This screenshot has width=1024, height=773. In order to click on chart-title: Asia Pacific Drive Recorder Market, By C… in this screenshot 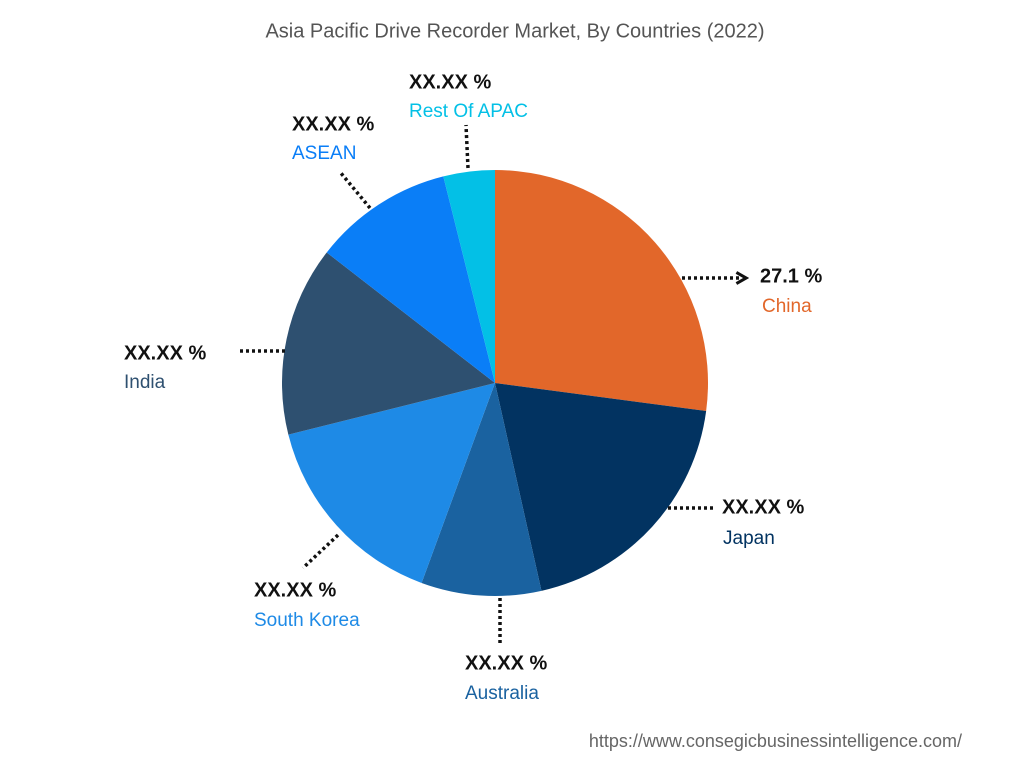, I will do `click(514, 31)`.